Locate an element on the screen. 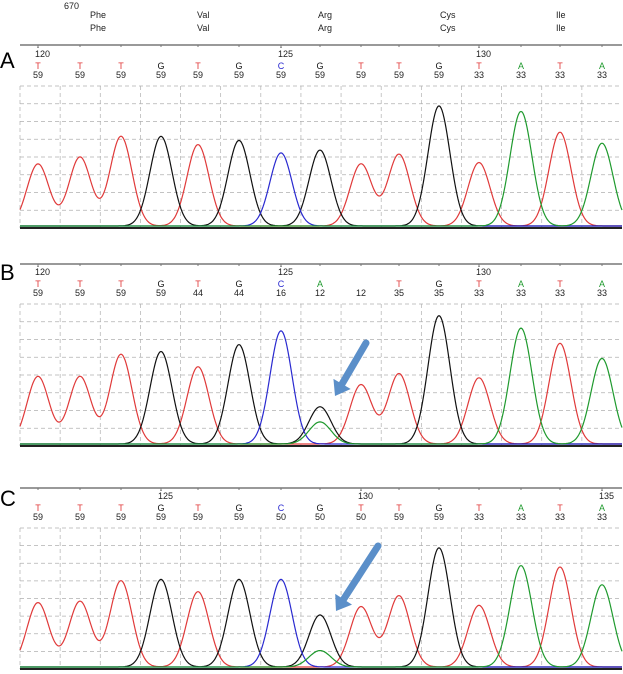 This screenshot has width=623, height=674. arrow-head is located at coordinates (343, 602).